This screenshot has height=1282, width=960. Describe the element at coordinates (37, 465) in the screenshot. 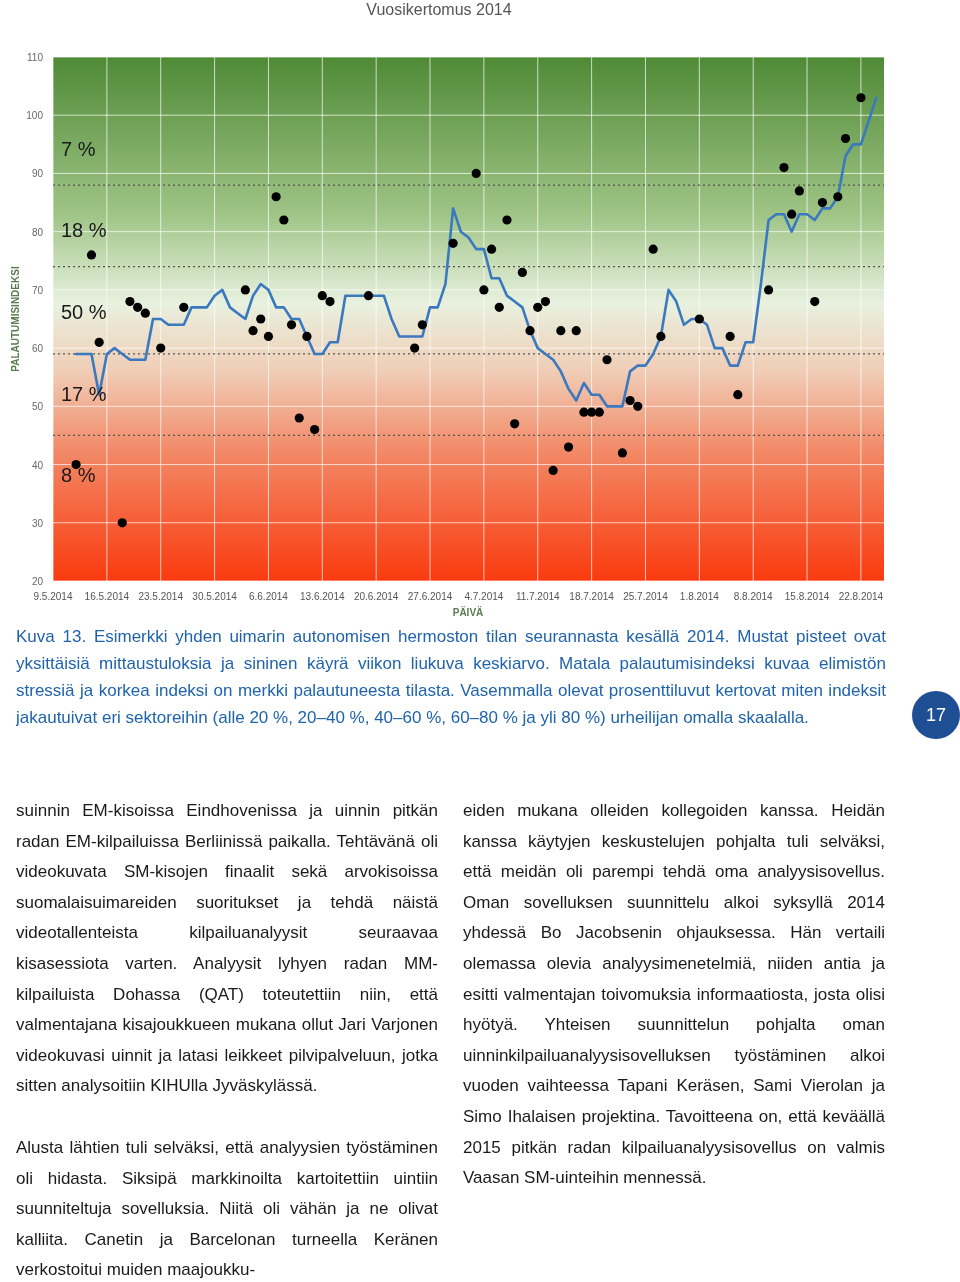

I see `y-tick-label: 40` at that location.